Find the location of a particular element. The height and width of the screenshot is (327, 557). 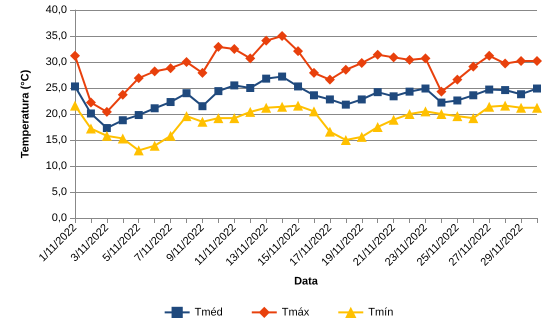

y-tick-label: 10,0 is located at coordinates (56, 166).